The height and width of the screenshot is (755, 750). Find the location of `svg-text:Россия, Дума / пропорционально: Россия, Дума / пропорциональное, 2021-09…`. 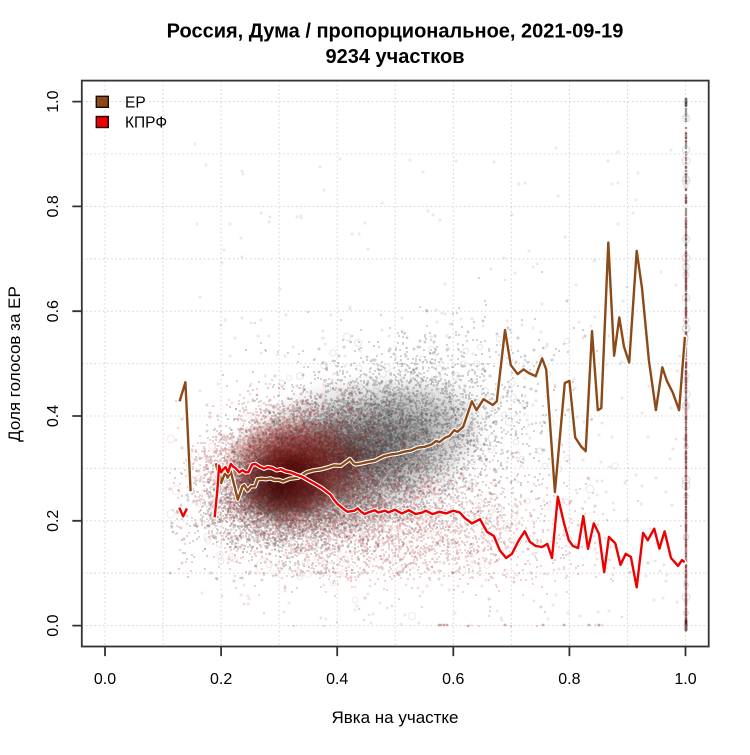

svg-text:Россия, Дума / пропорционально: Россия, Дума / пропорциональное, 2021-09… is located at coordinates (395, 32).